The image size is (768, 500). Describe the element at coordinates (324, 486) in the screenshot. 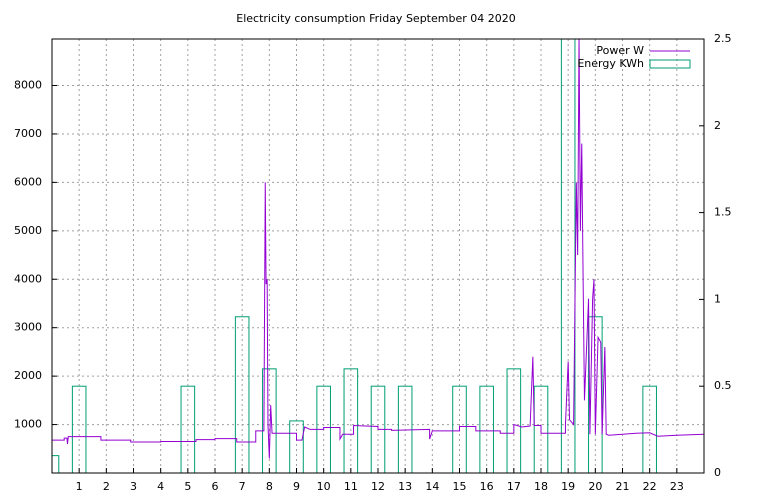

I see `x-tick-label: 10` at that location.